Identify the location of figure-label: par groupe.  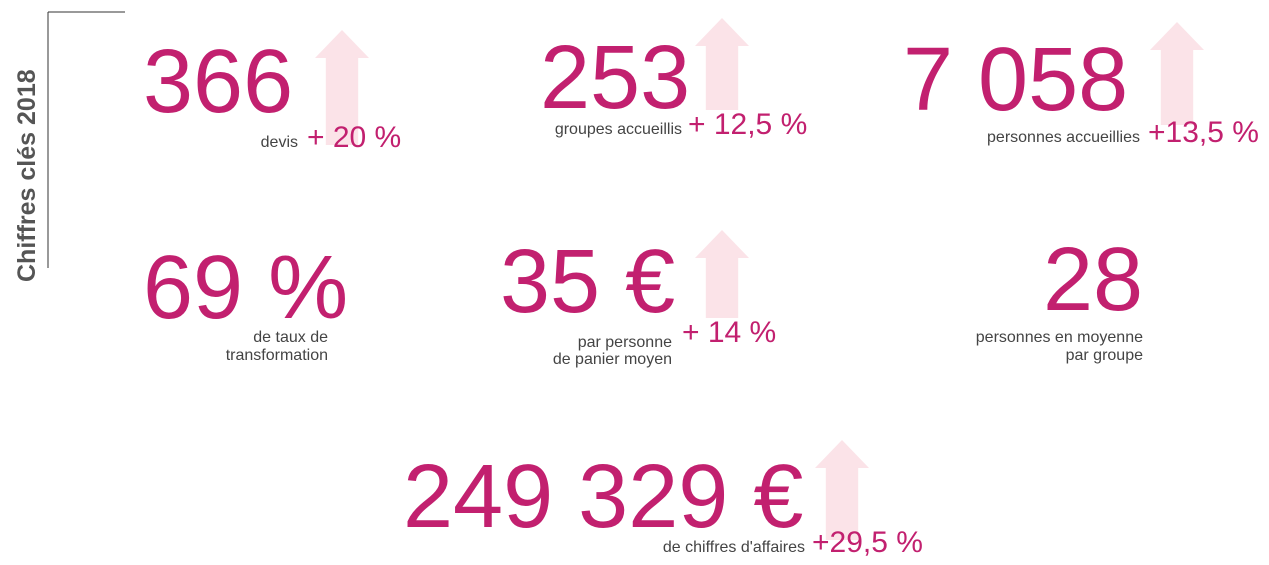
(1104, 355).